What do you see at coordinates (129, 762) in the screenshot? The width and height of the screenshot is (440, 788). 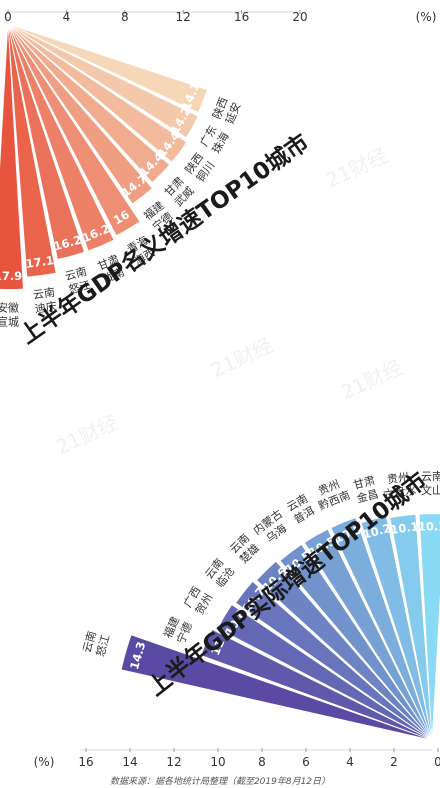 I see `axis-tick-label: 14` at bounding box center [129, 762].